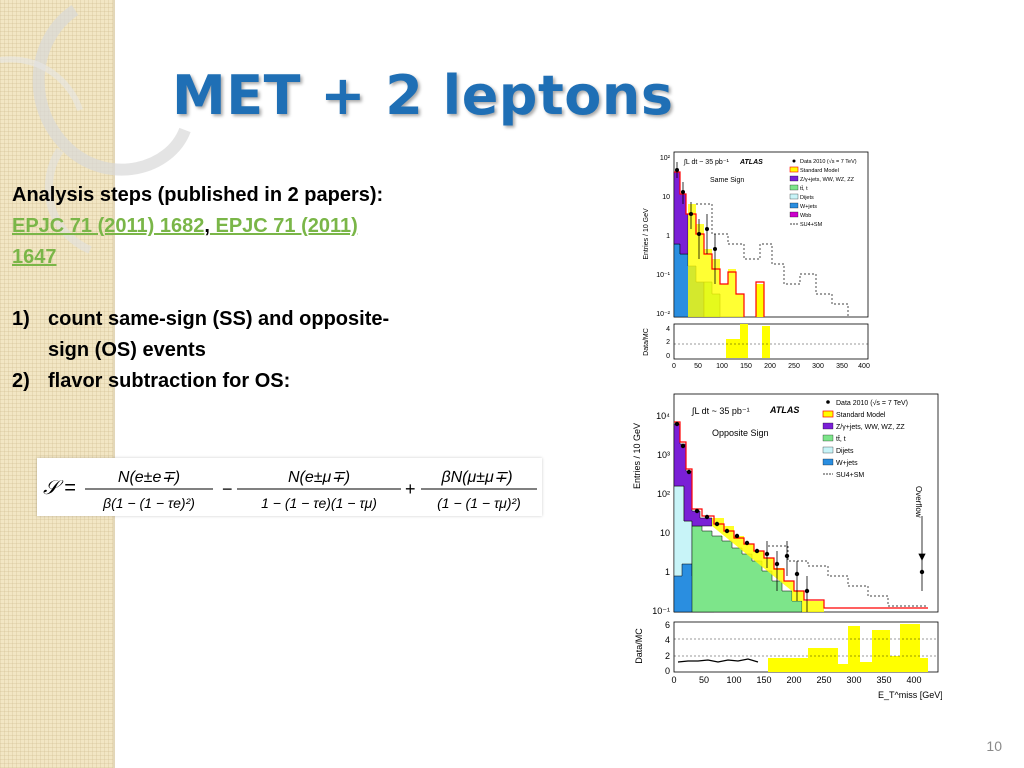 This screenshot has height=768, width=1024. What do you see at coordinates (668, 356) in the screenshot?
I see `ss-ratio-tick: 0` at bounding box center [668, 356].